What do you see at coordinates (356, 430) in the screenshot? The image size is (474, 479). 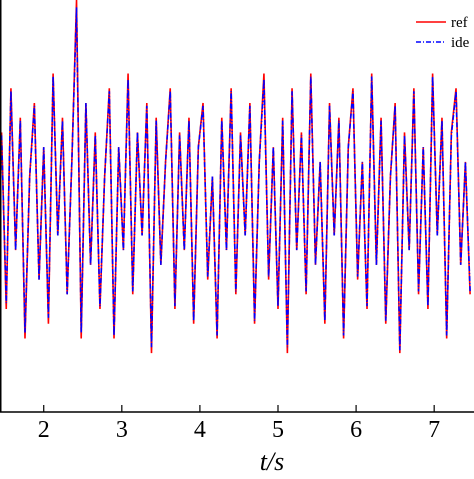 I see `x-tick-label: 6` at bounding box center [356, 430].